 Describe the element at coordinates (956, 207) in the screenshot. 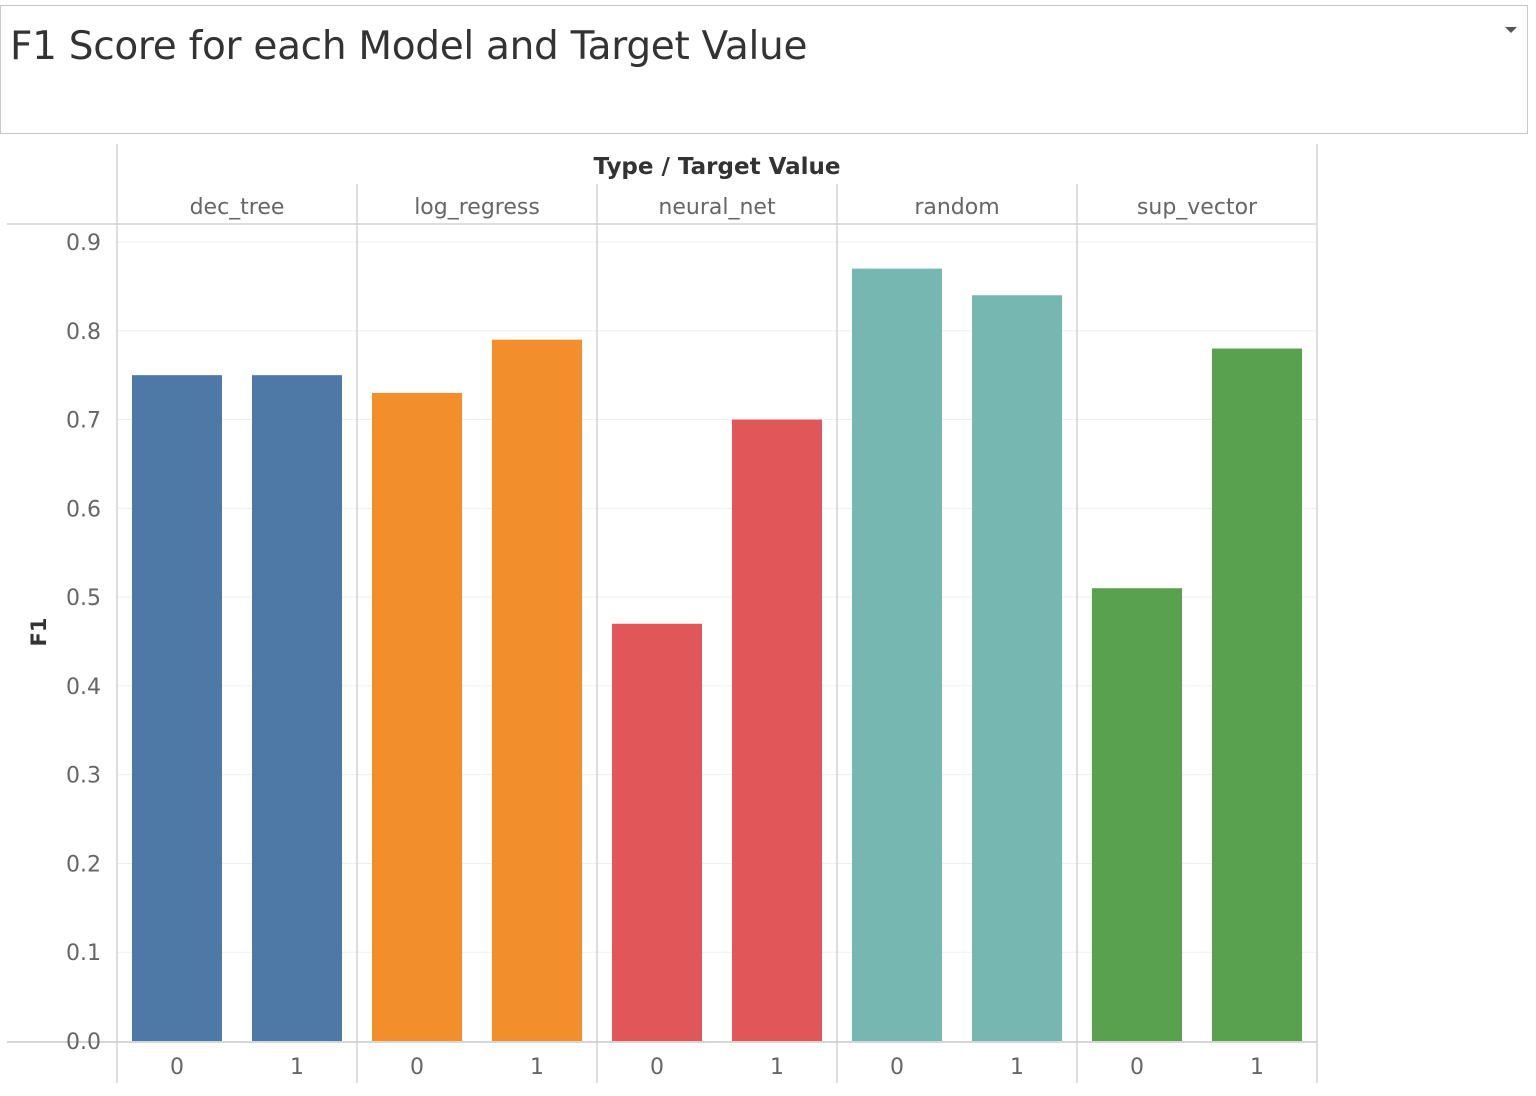

I see `group-header-random: random` at that location.